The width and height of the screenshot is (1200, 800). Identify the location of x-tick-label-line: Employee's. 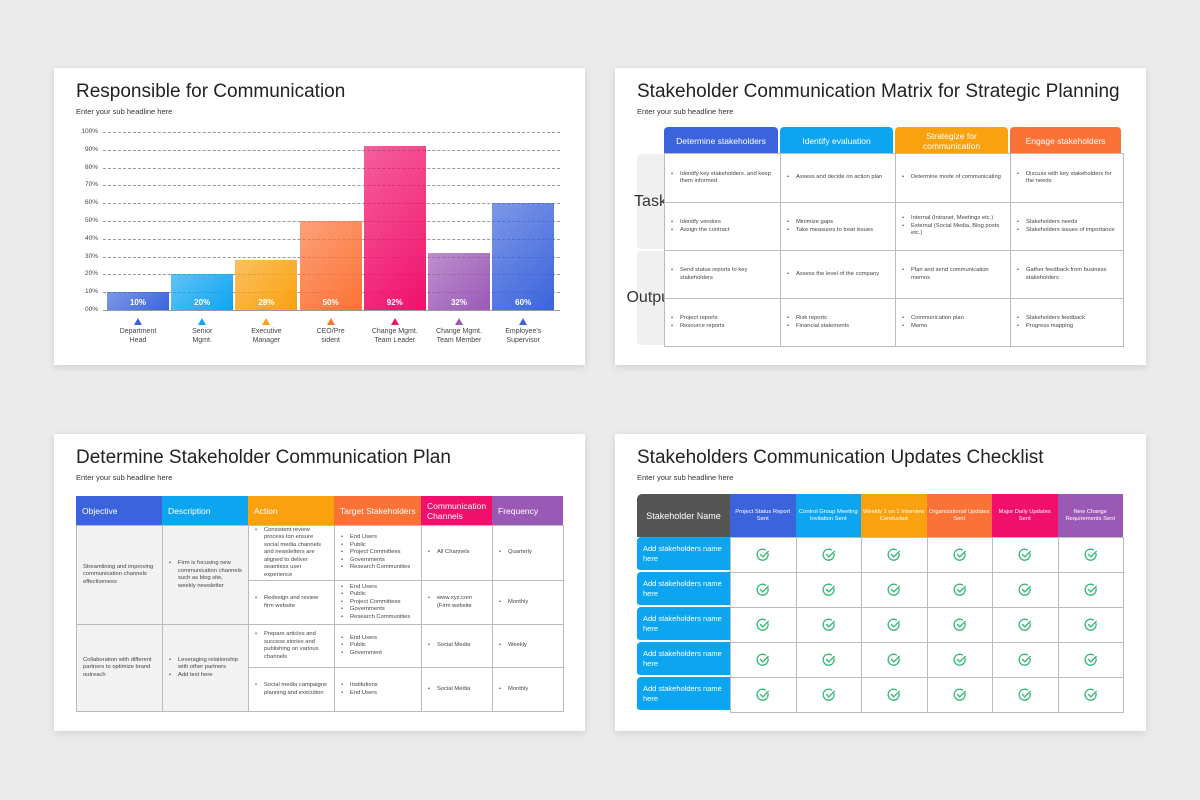
(523, 331).